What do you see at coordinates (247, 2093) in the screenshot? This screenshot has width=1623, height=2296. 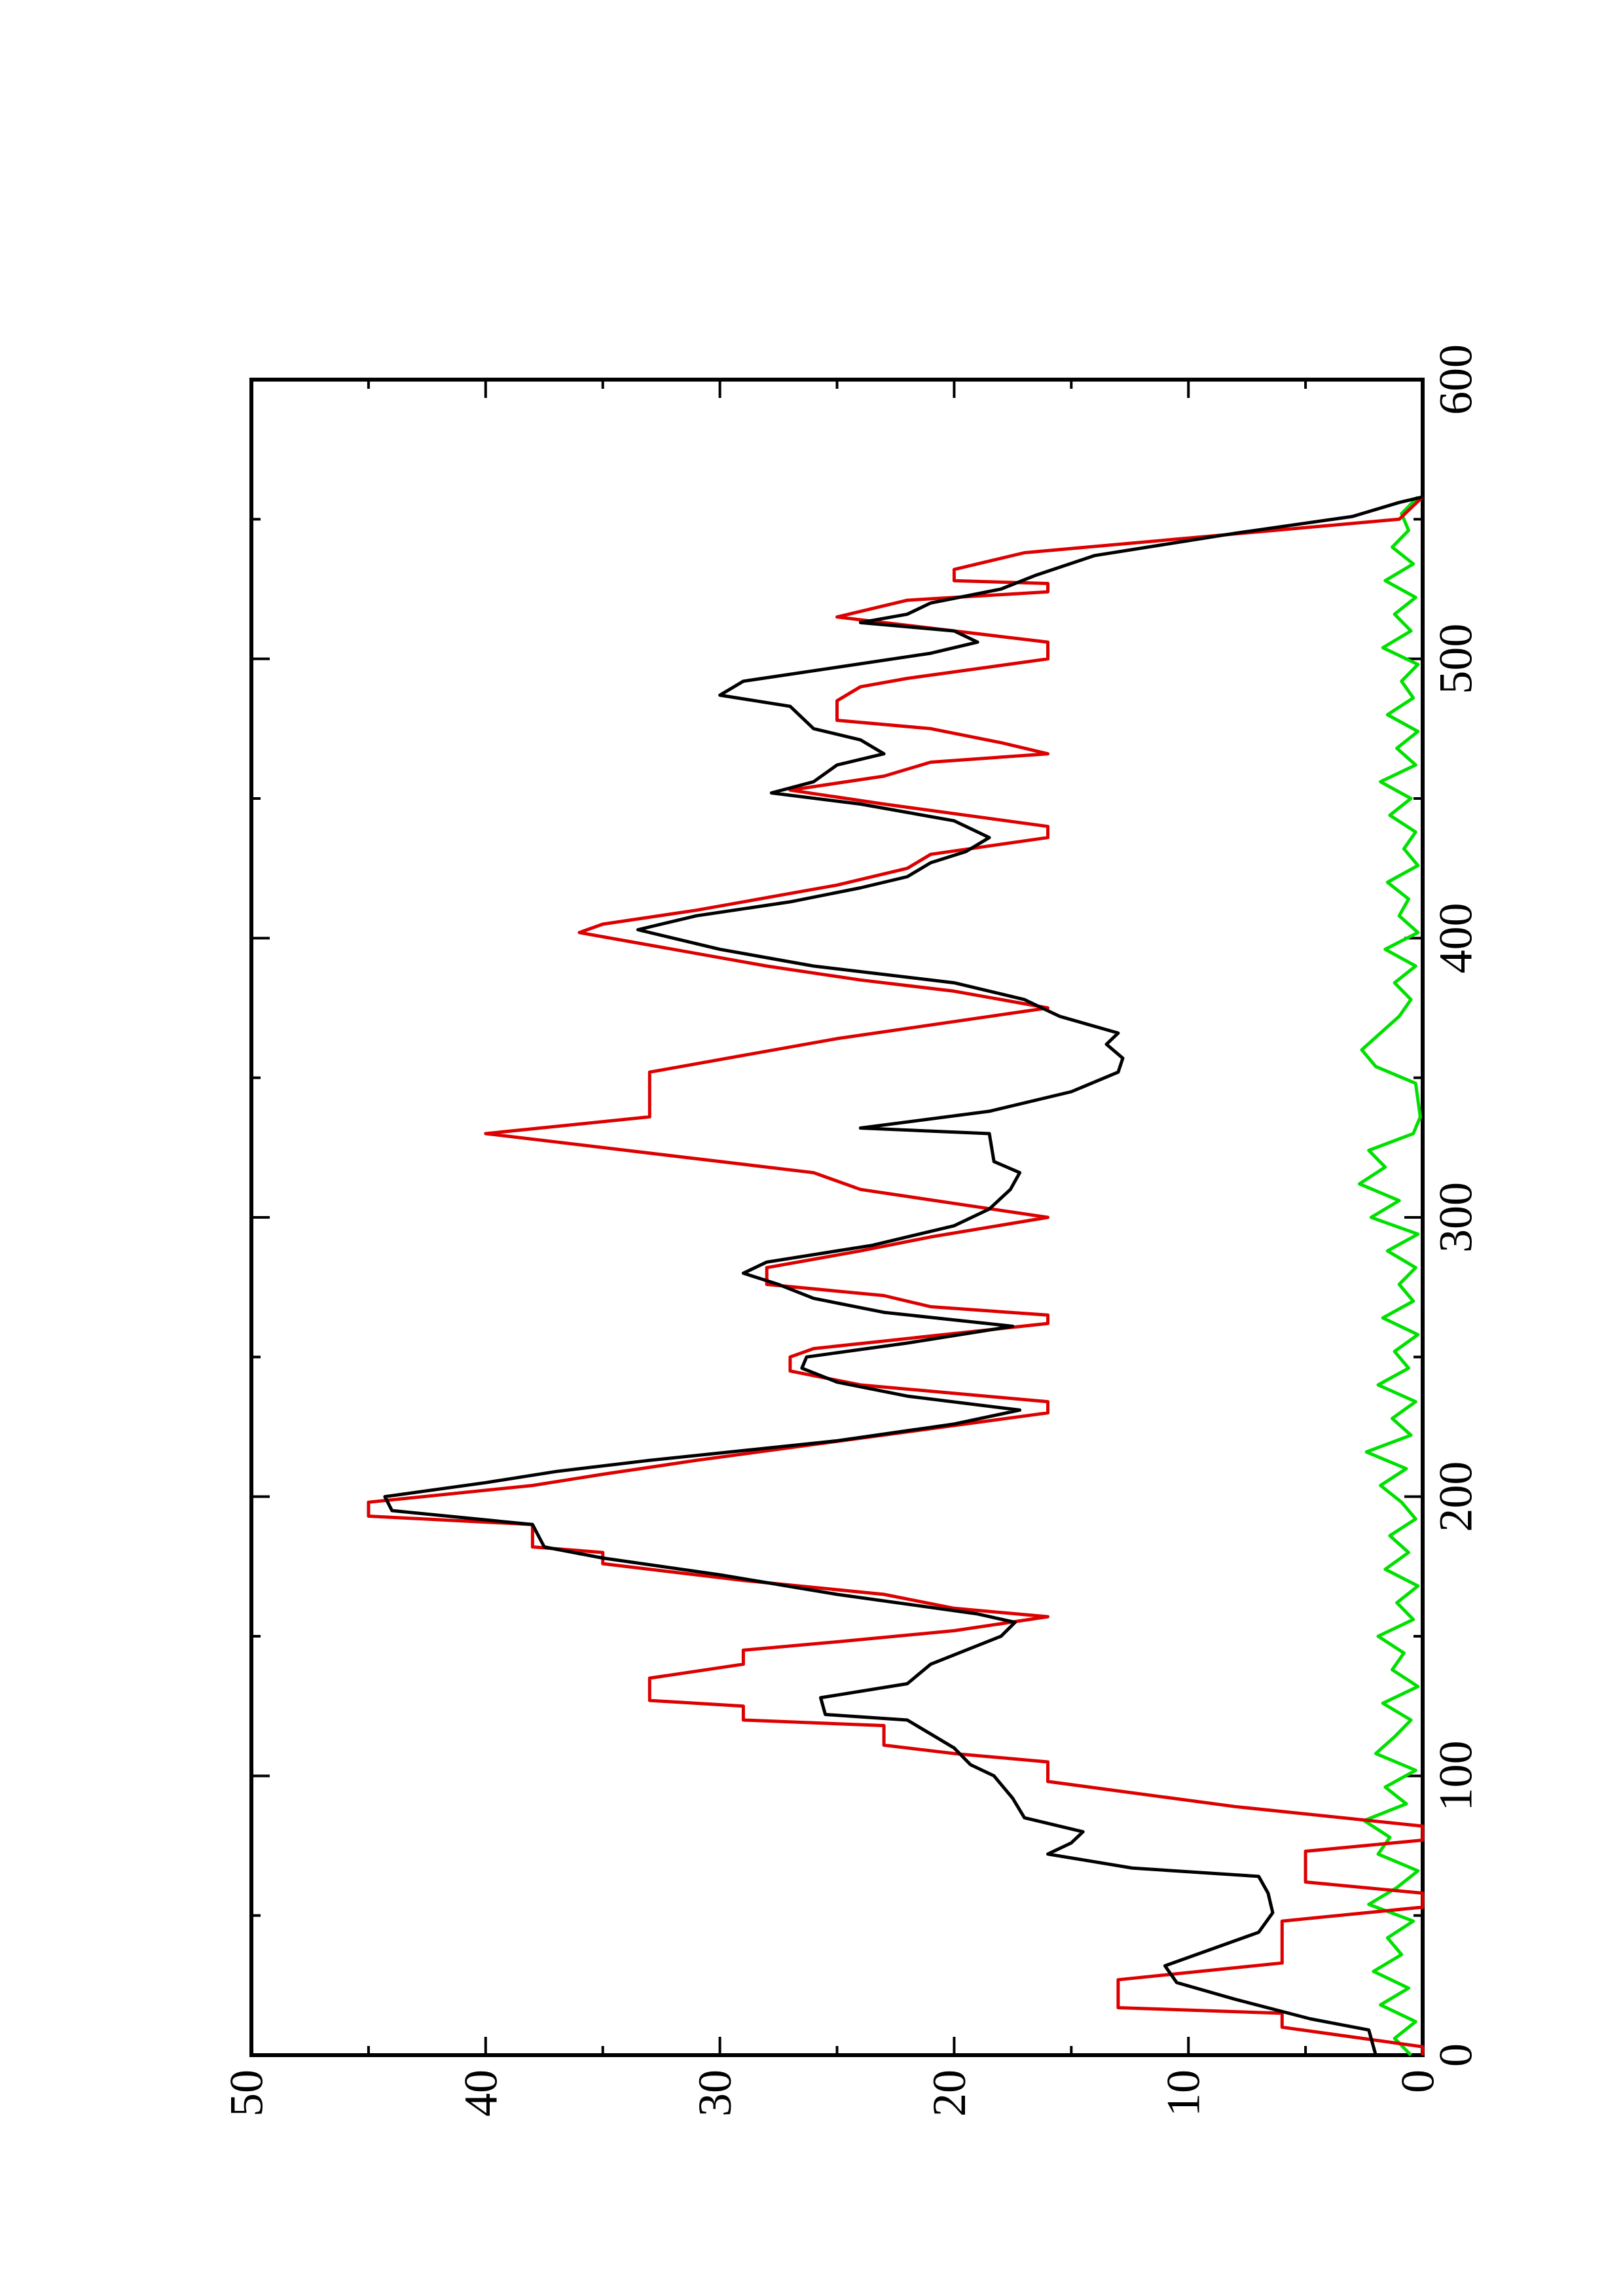 I see `y-tick-label: 50` at bounding box center [247, 2093].